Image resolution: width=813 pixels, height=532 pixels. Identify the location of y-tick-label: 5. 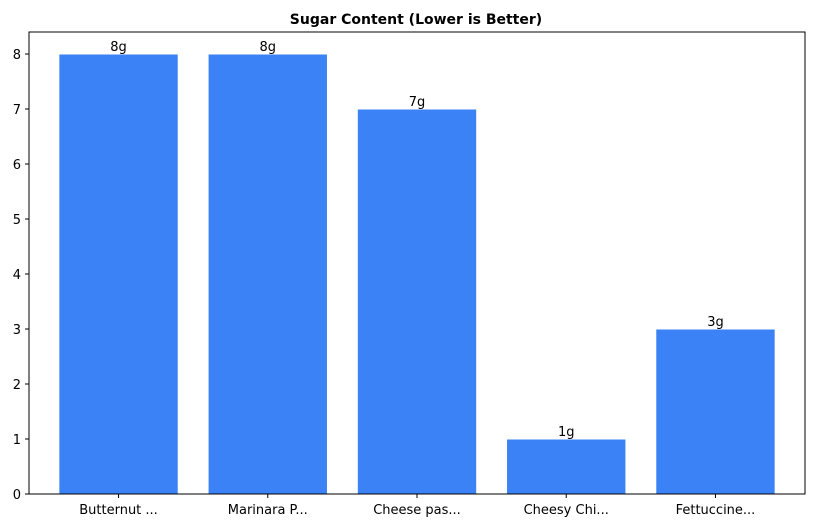
(17, 220).